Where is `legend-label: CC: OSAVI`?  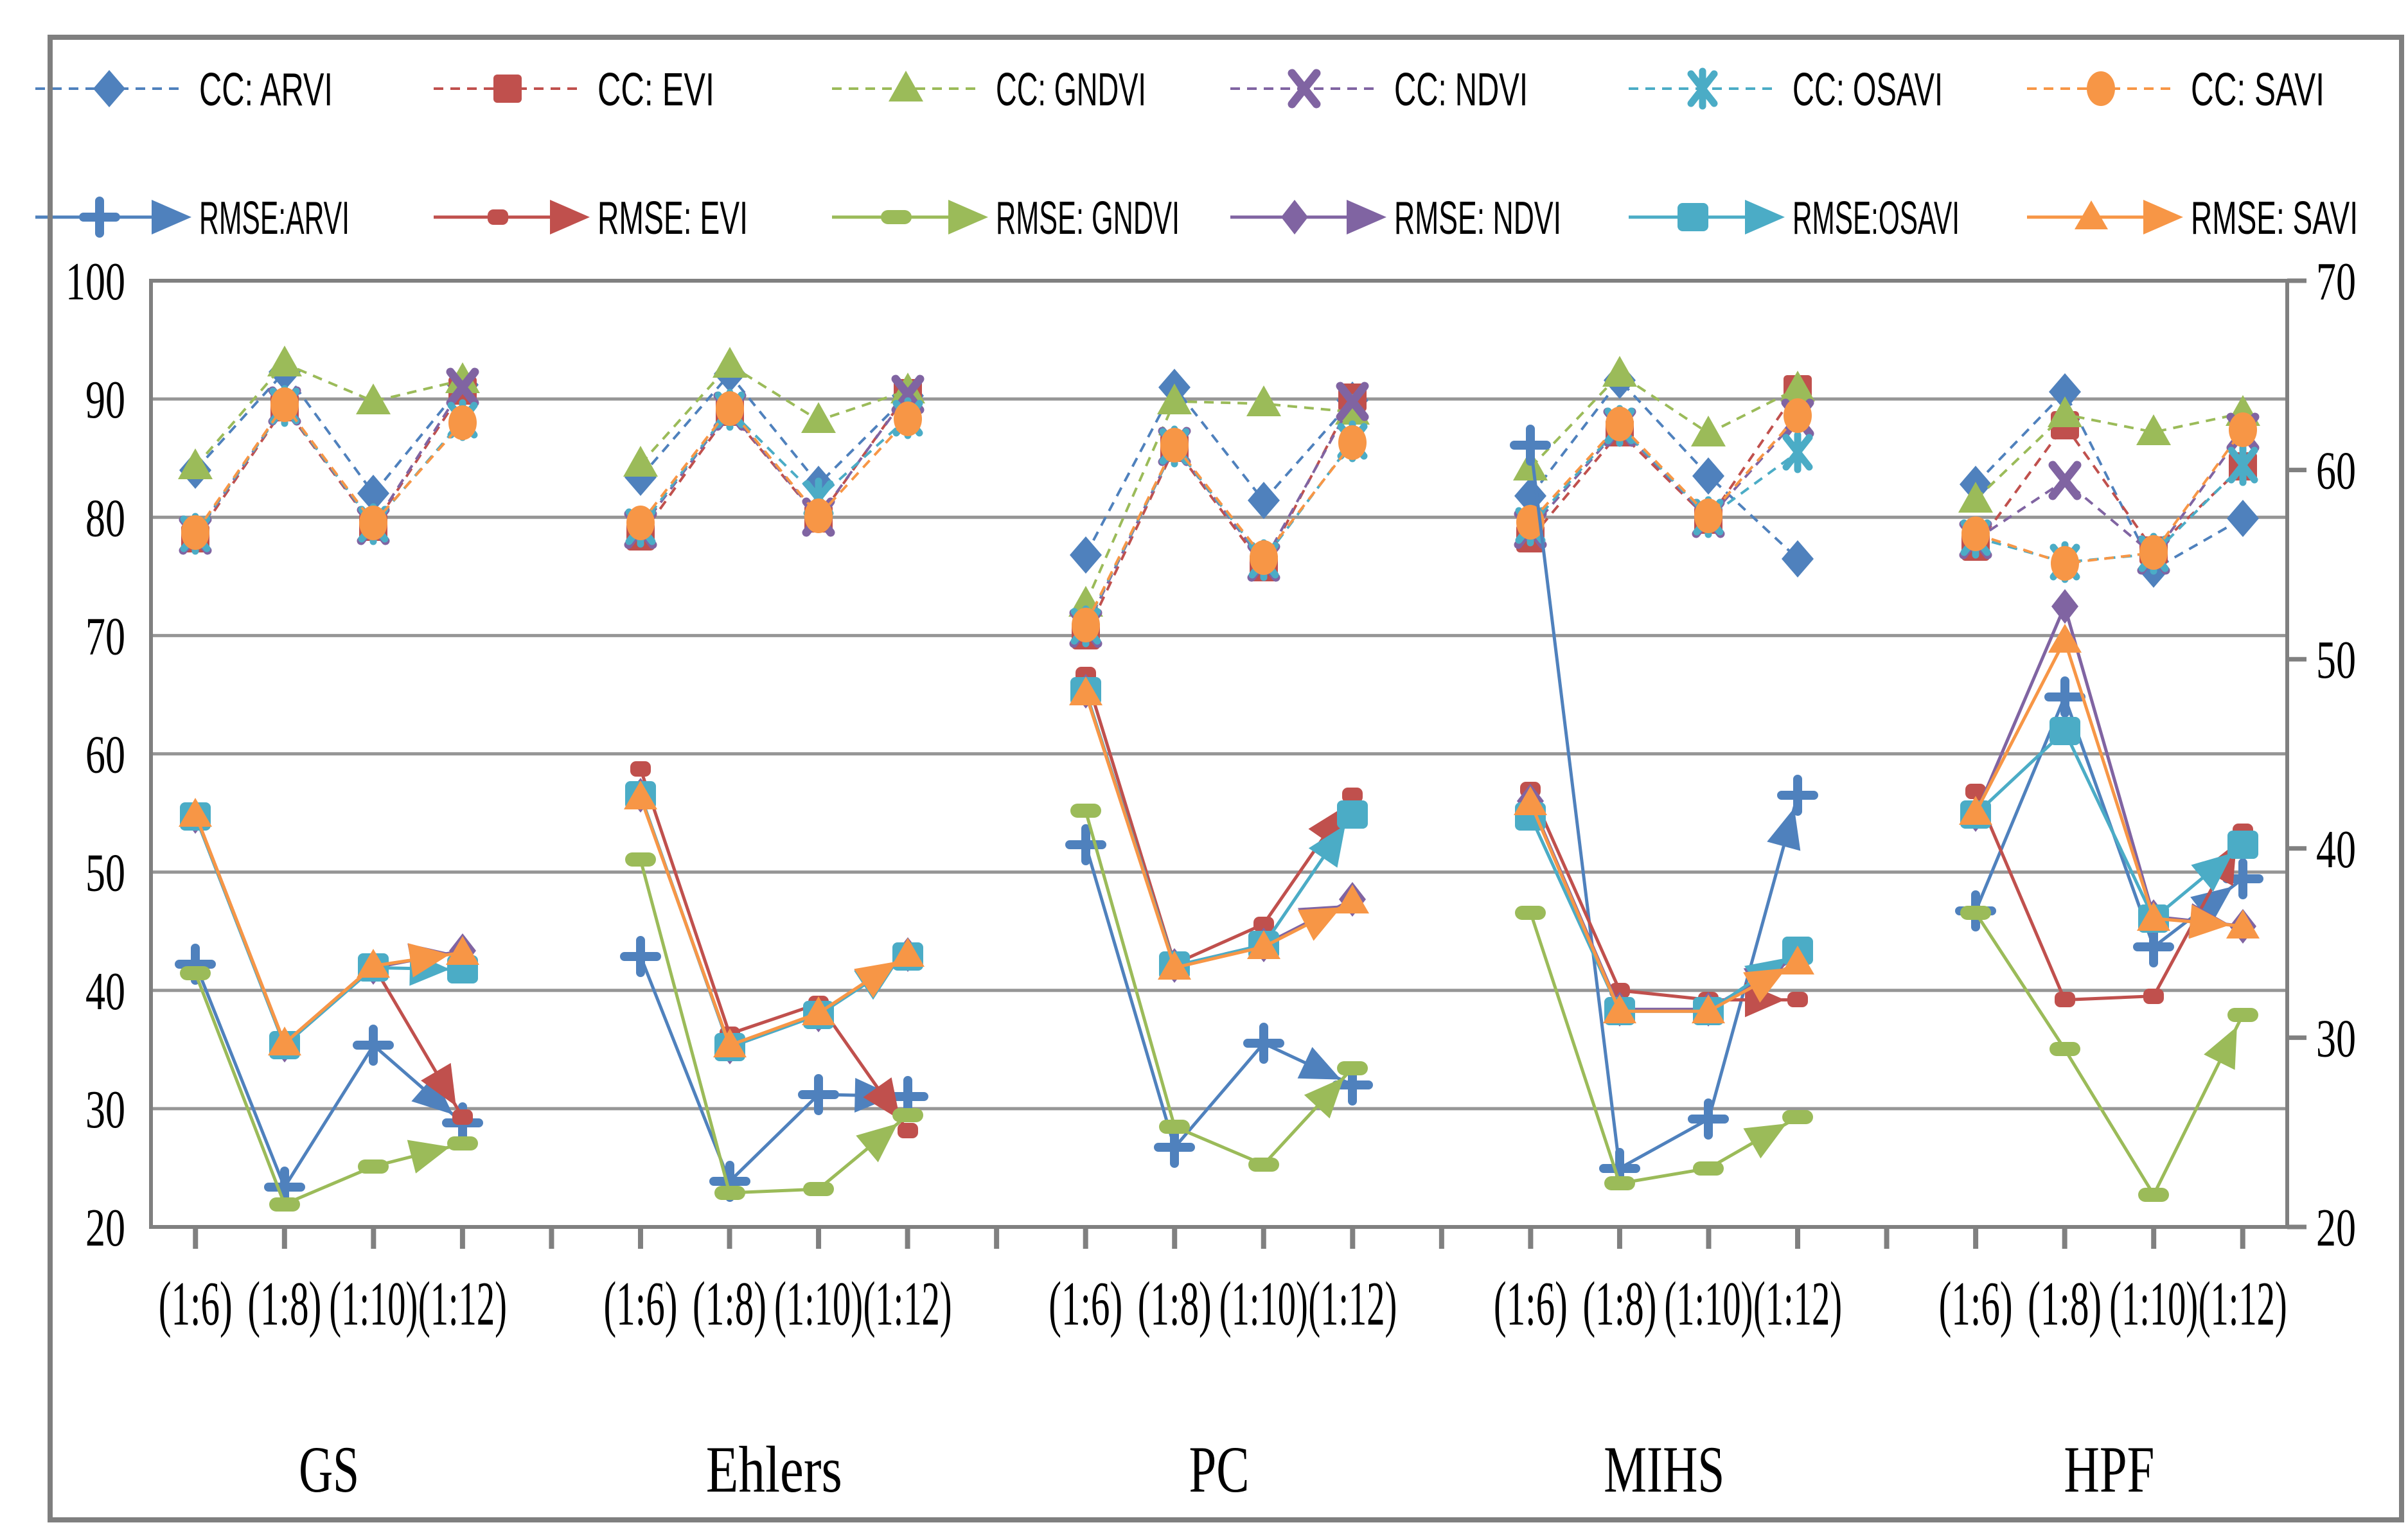 legend-label: CC: OSAVI is located at coordinates (1868, 90).